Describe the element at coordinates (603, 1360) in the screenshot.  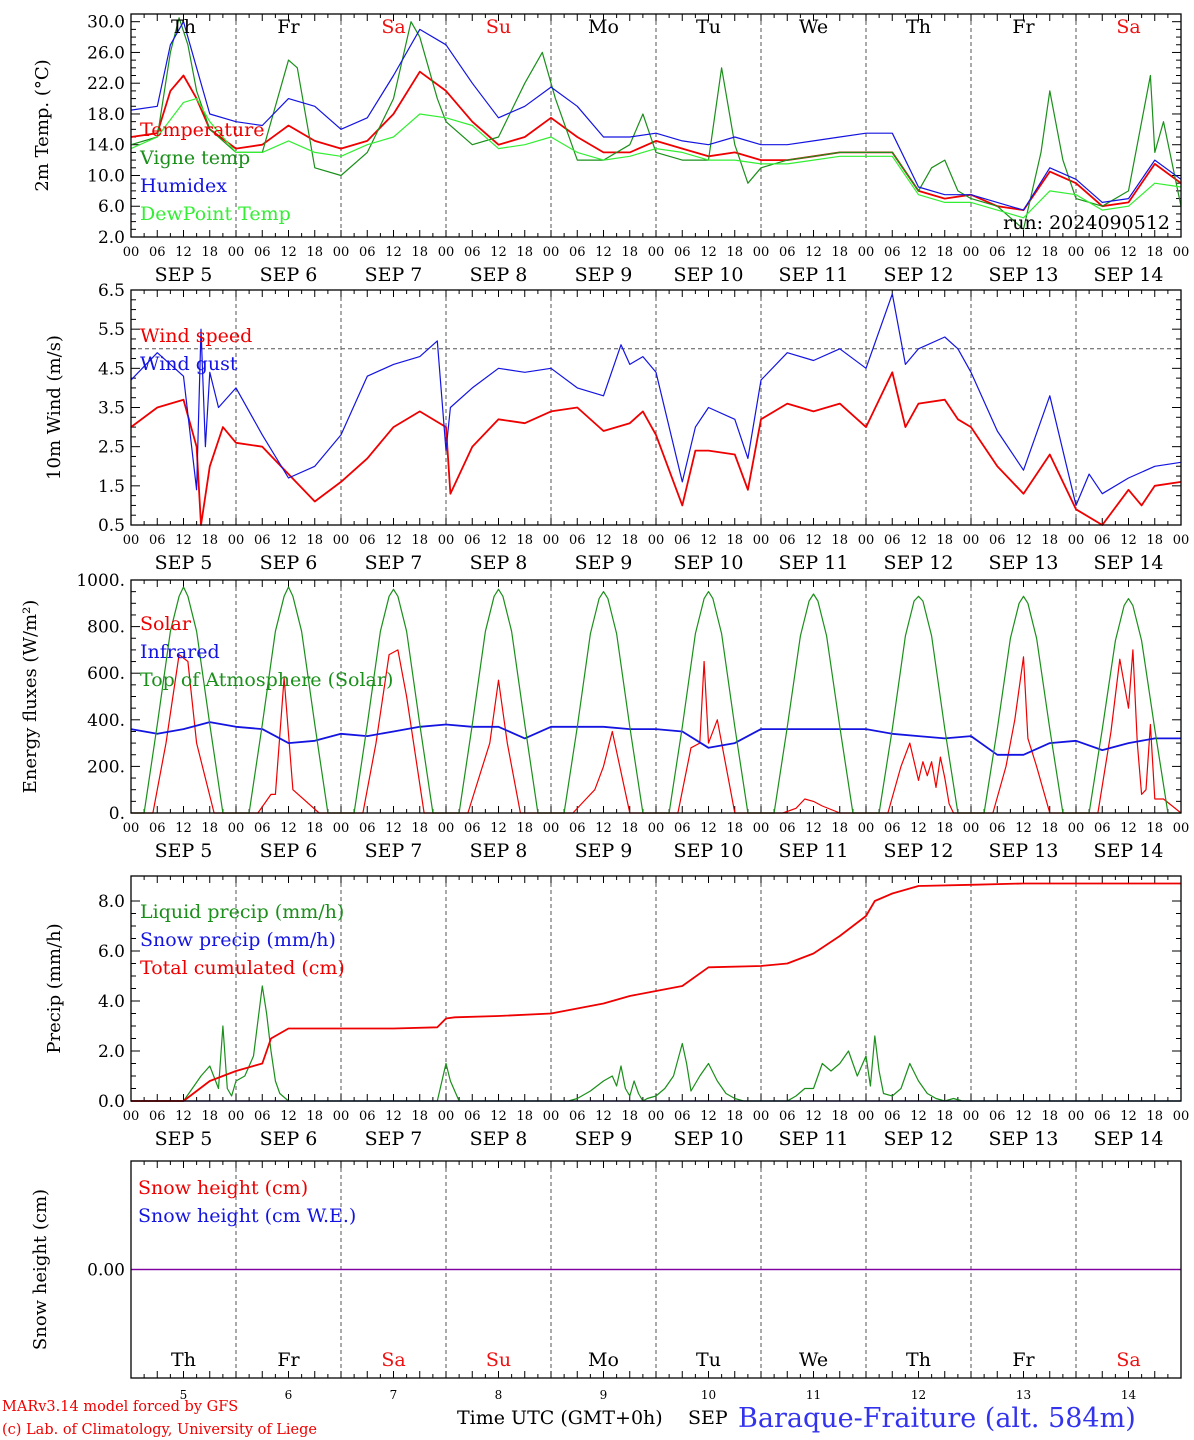
I see `weekday-label: Mo` at that location.